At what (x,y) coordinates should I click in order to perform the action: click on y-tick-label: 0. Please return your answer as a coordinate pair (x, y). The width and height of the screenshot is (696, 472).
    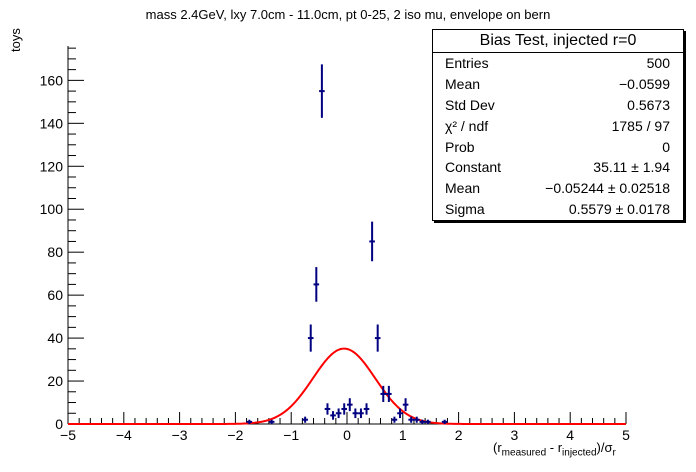
    Looking at the image, I should click on (59, 424).